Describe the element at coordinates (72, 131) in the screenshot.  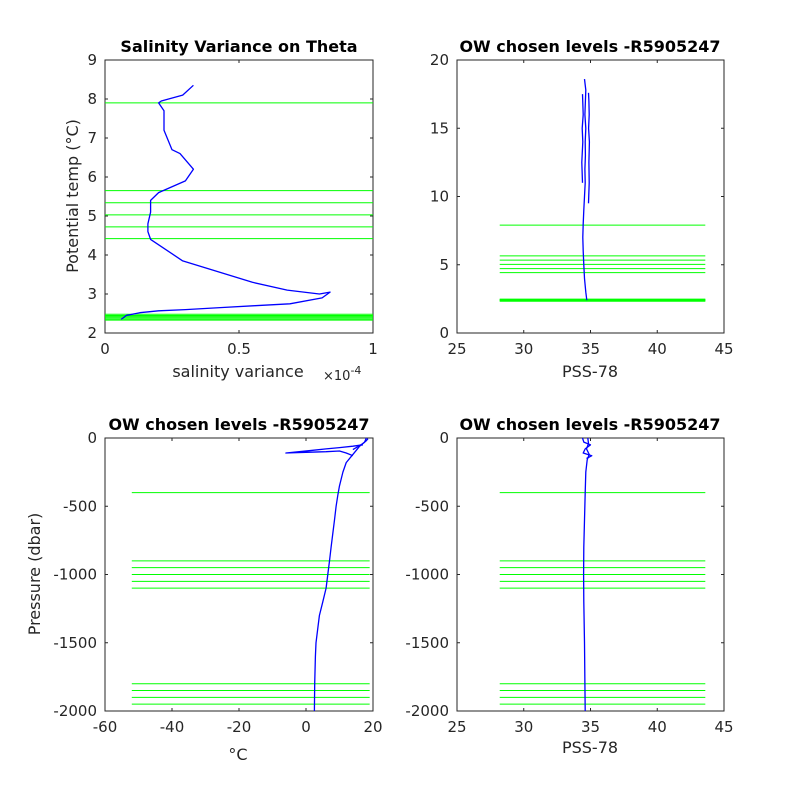
I see `y-axis-label-unit: °C)` at that location.